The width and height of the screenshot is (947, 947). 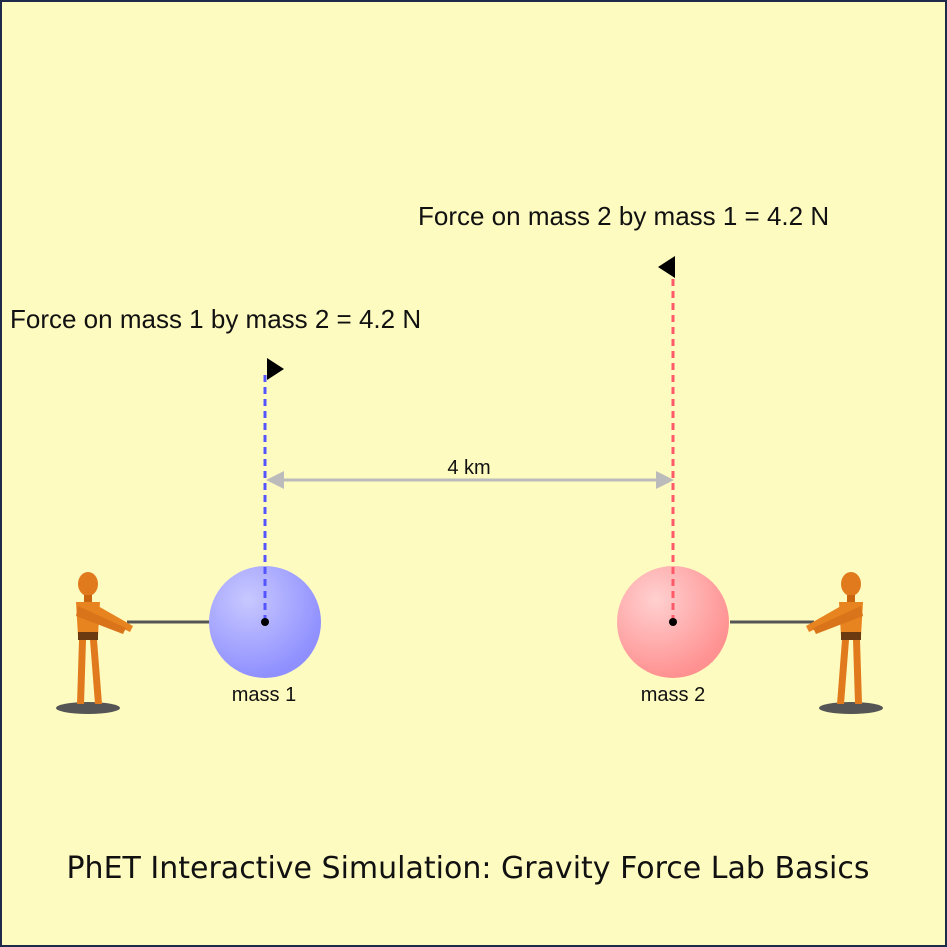 What do you see at coordinates (215, 319) in the screenshot?
I see `force-label: Force on mass 1 by mass 2 = 4.2 N` at bounding box center [215, 319].